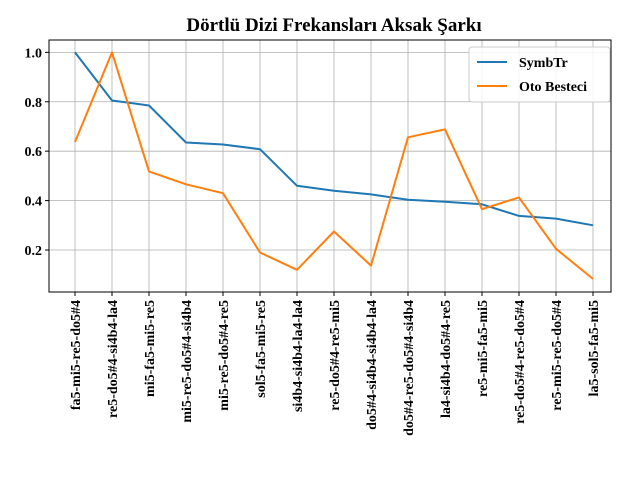  Describe the element at coordinates (594, 348) in the screenshot. I see `x-tick-label: la5-sol5-fa5-mi5` at that location.